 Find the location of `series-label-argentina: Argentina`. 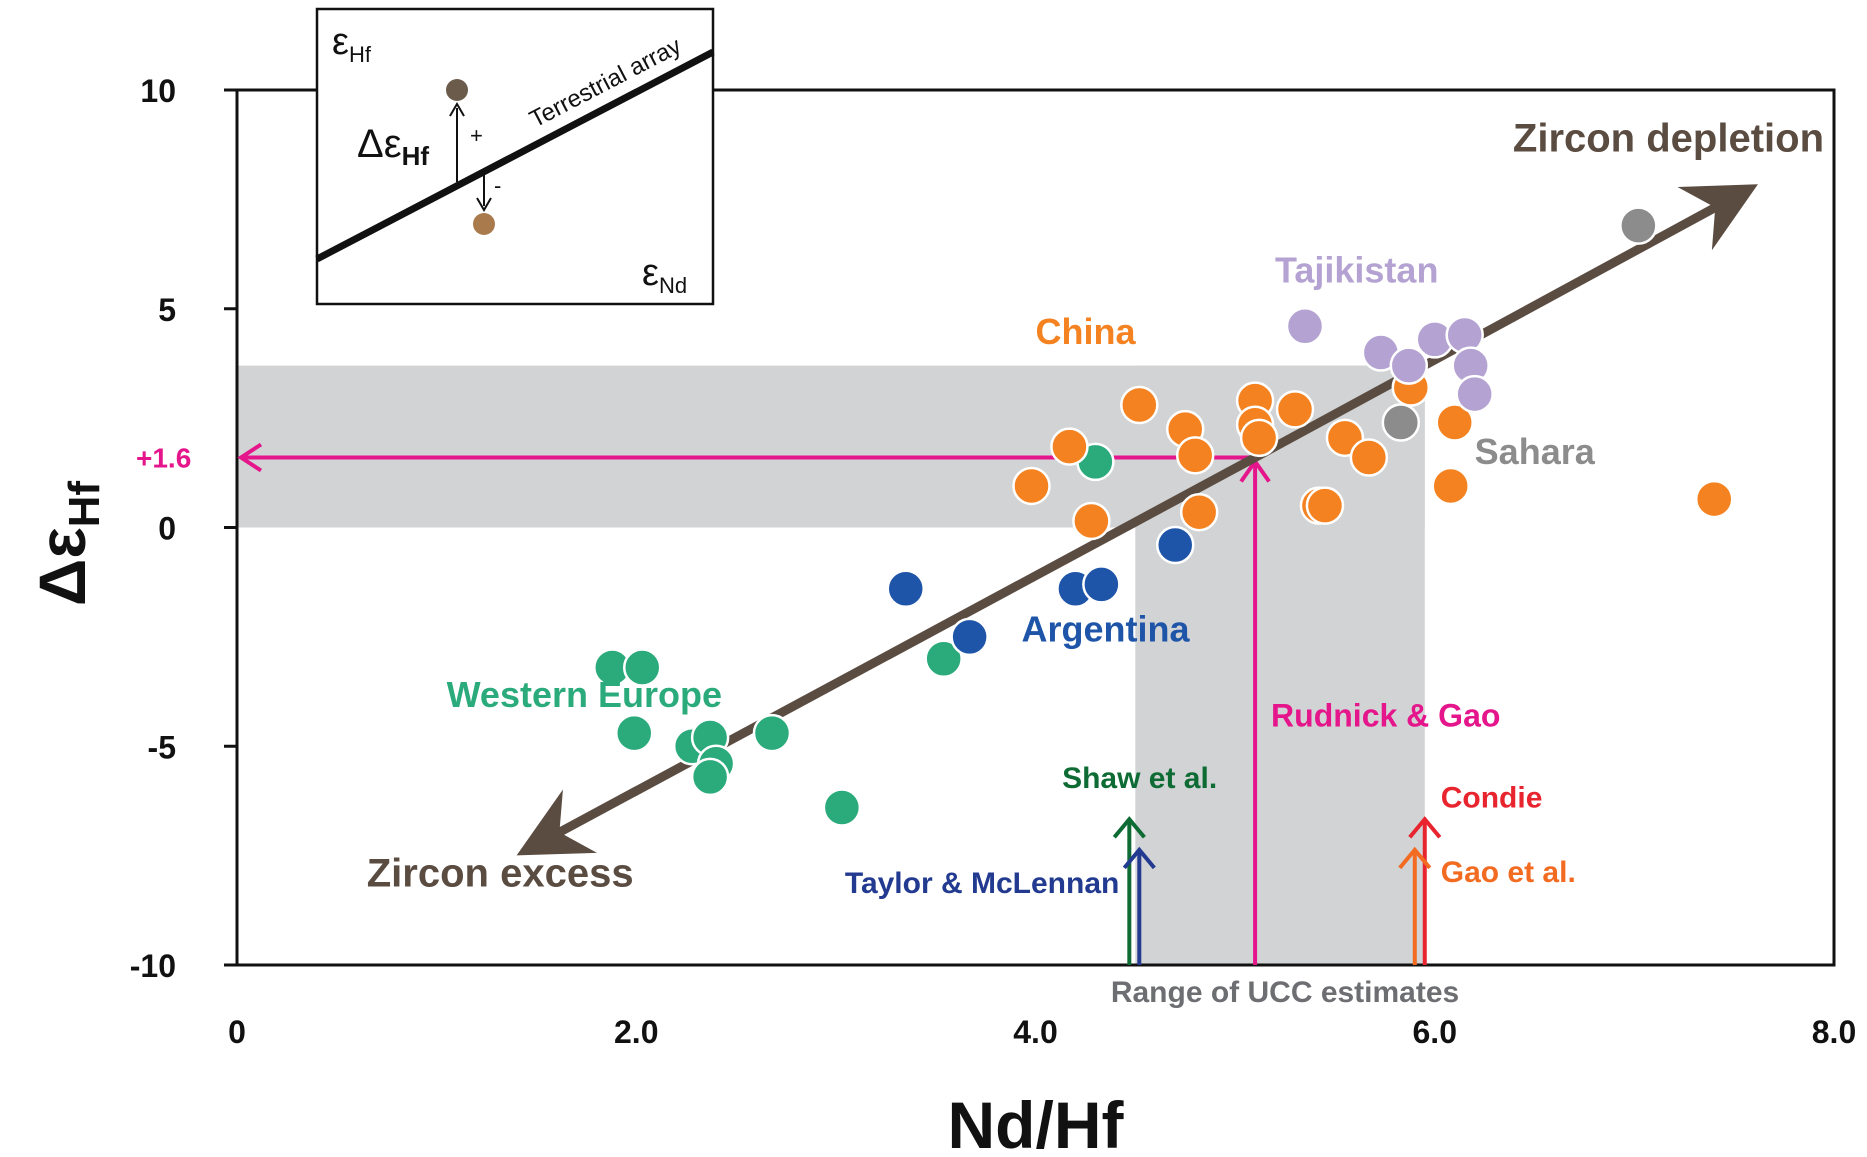

series-label-argentina: Argentina is located at coordinates (1106, 628).